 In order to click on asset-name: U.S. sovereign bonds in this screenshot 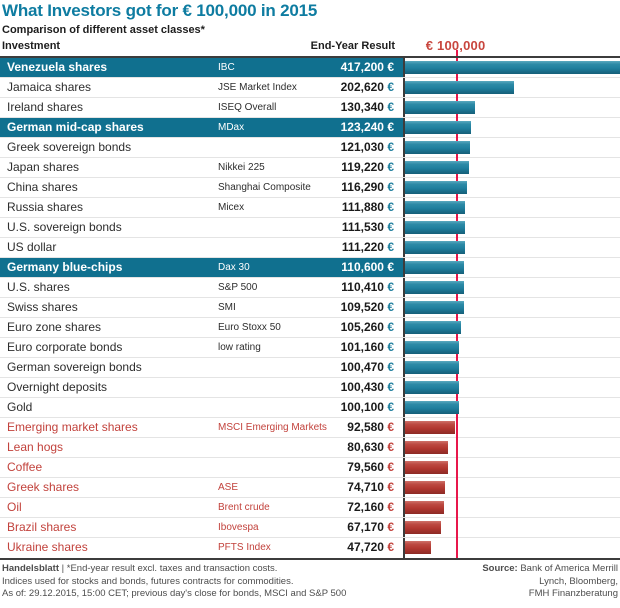, I will do `click(64, 227)`.